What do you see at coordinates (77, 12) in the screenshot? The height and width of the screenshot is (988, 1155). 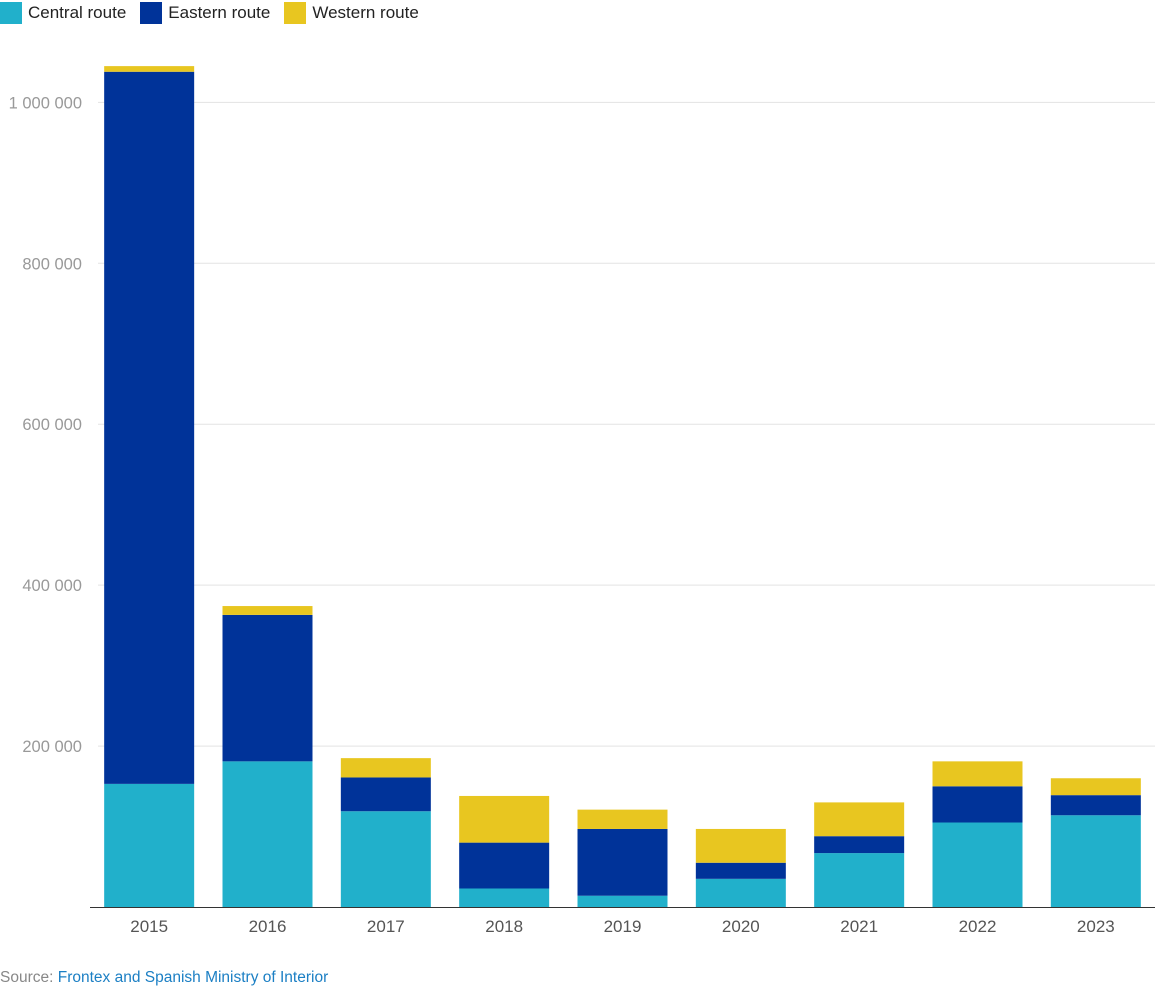 I see `legend-label-central: Central route` at bounding box center [77, 12].